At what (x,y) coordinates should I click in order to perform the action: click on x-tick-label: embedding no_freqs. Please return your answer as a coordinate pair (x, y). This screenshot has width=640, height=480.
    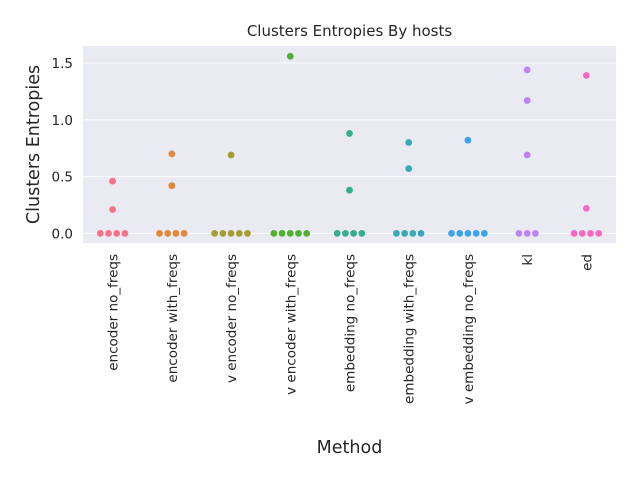
    Looking at the image, I should click on (351, 323).